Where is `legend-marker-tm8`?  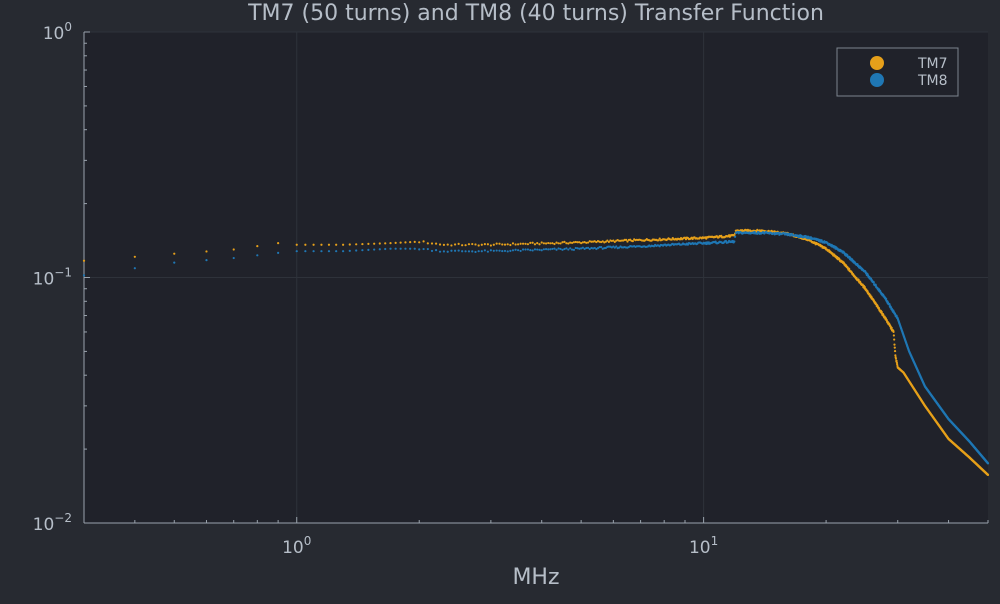
legend-marker-tm8 is located at coordinates (877, 80).